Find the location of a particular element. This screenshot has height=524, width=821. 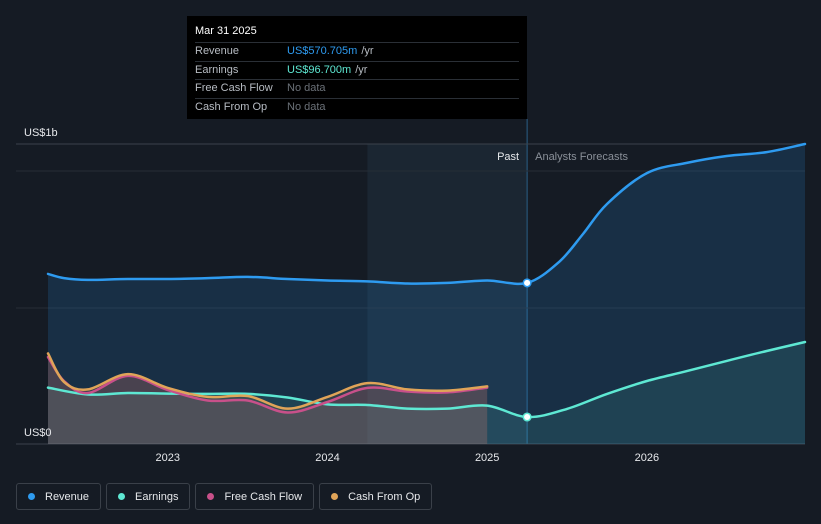

legend-item-earnings: Earnings is located at coordinates (148, 496).